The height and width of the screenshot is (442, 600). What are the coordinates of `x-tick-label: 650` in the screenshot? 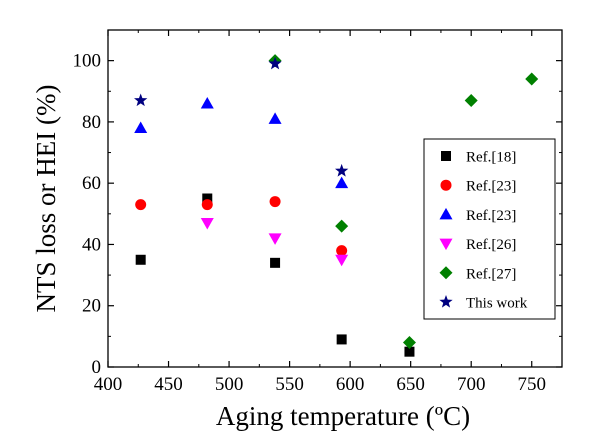 It's located at (410, 384).